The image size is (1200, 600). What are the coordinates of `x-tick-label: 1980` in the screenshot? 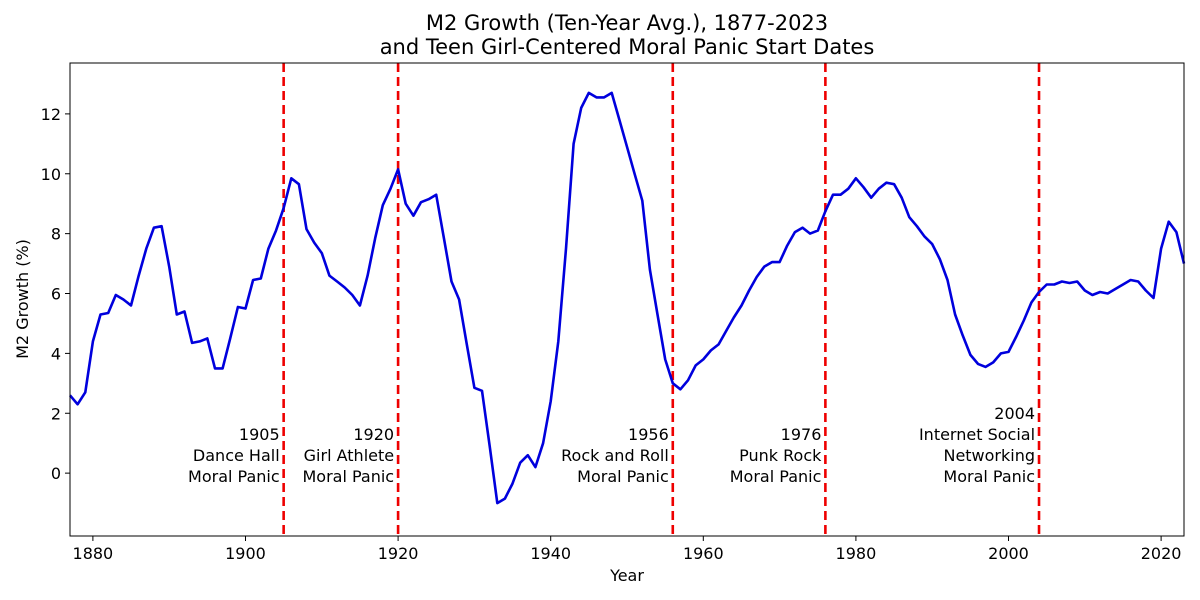 It's located at (856, 553).